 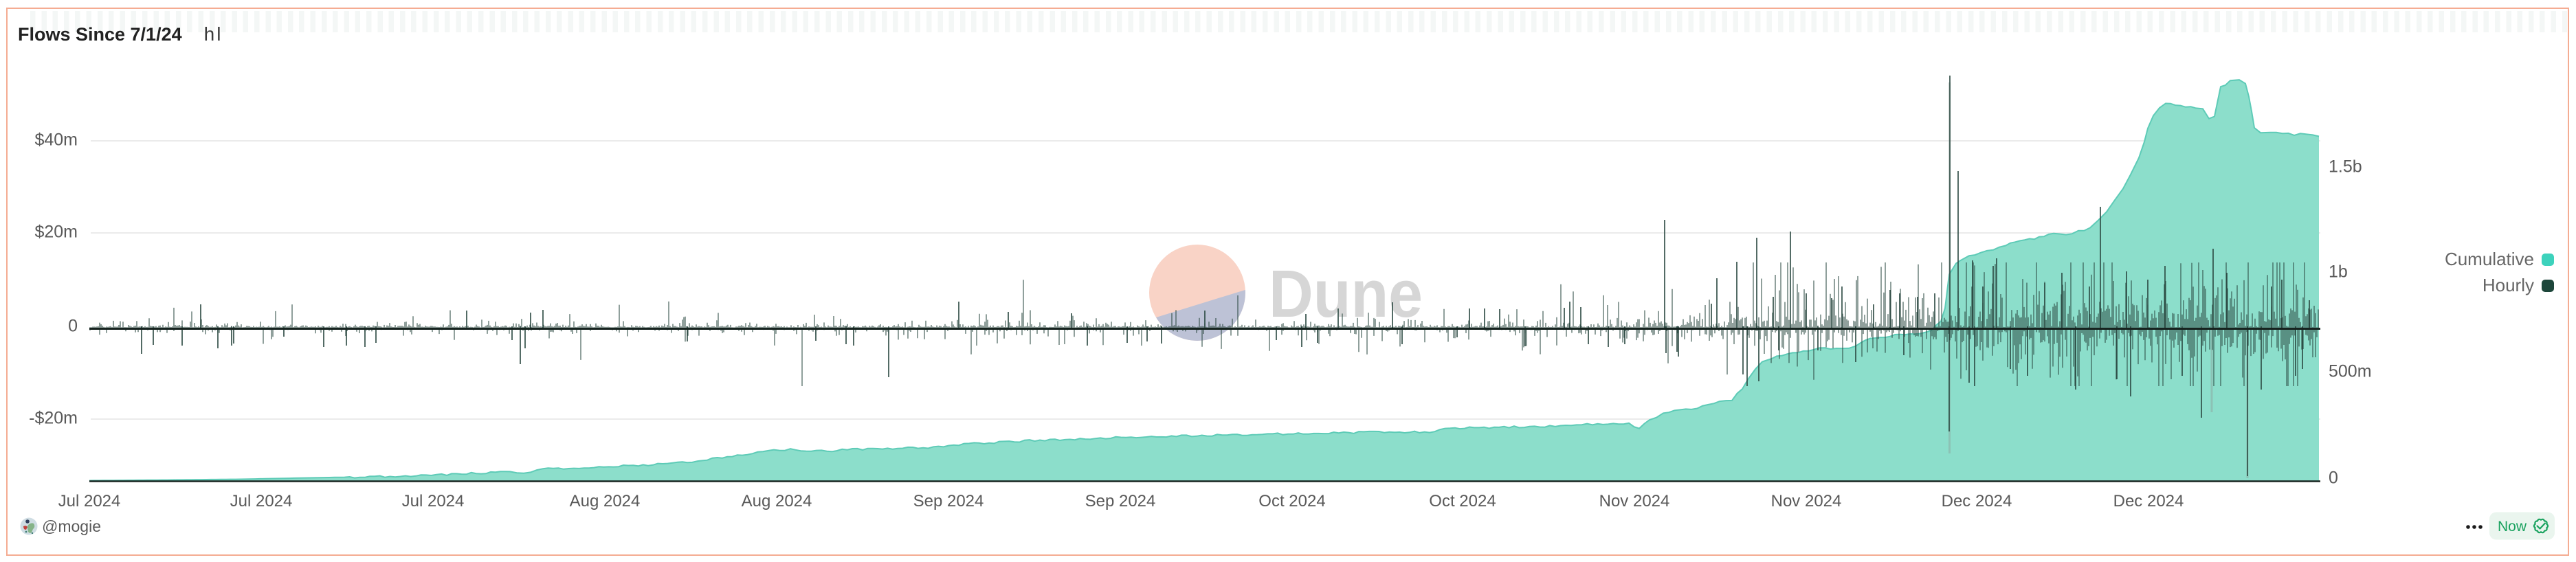 I want to click on svg-text: Dune, so click(x=1346, y=293).